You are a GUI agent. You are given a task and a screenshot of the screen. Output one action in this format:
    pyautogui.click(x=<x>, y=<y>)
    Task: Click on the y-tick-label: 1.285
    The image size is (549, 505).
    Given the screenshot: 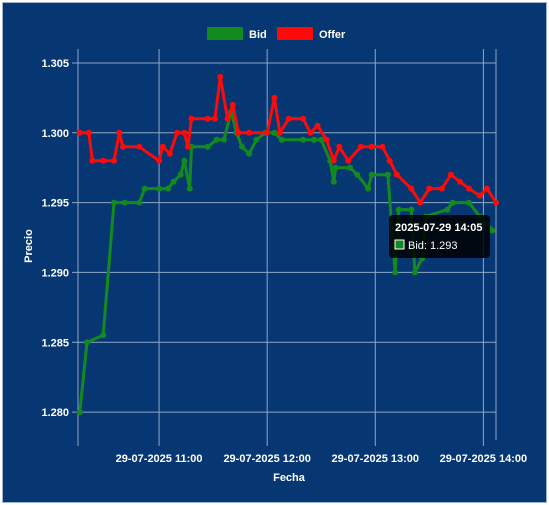 What is the action you would take?
    pyautogui.click(x=55, y=343)
    